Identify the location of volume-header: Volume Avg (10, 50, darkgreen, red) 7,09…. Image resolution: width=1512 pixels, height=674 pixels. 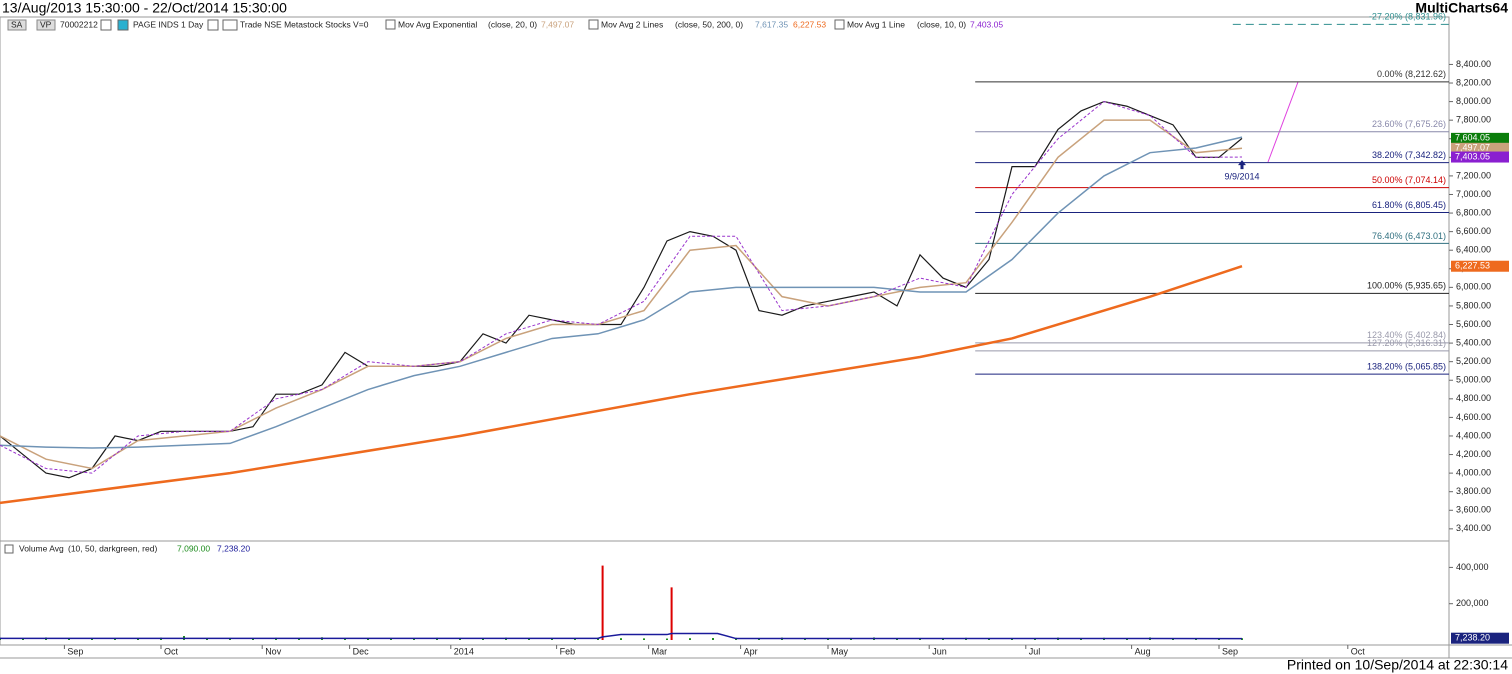
(127, 548).